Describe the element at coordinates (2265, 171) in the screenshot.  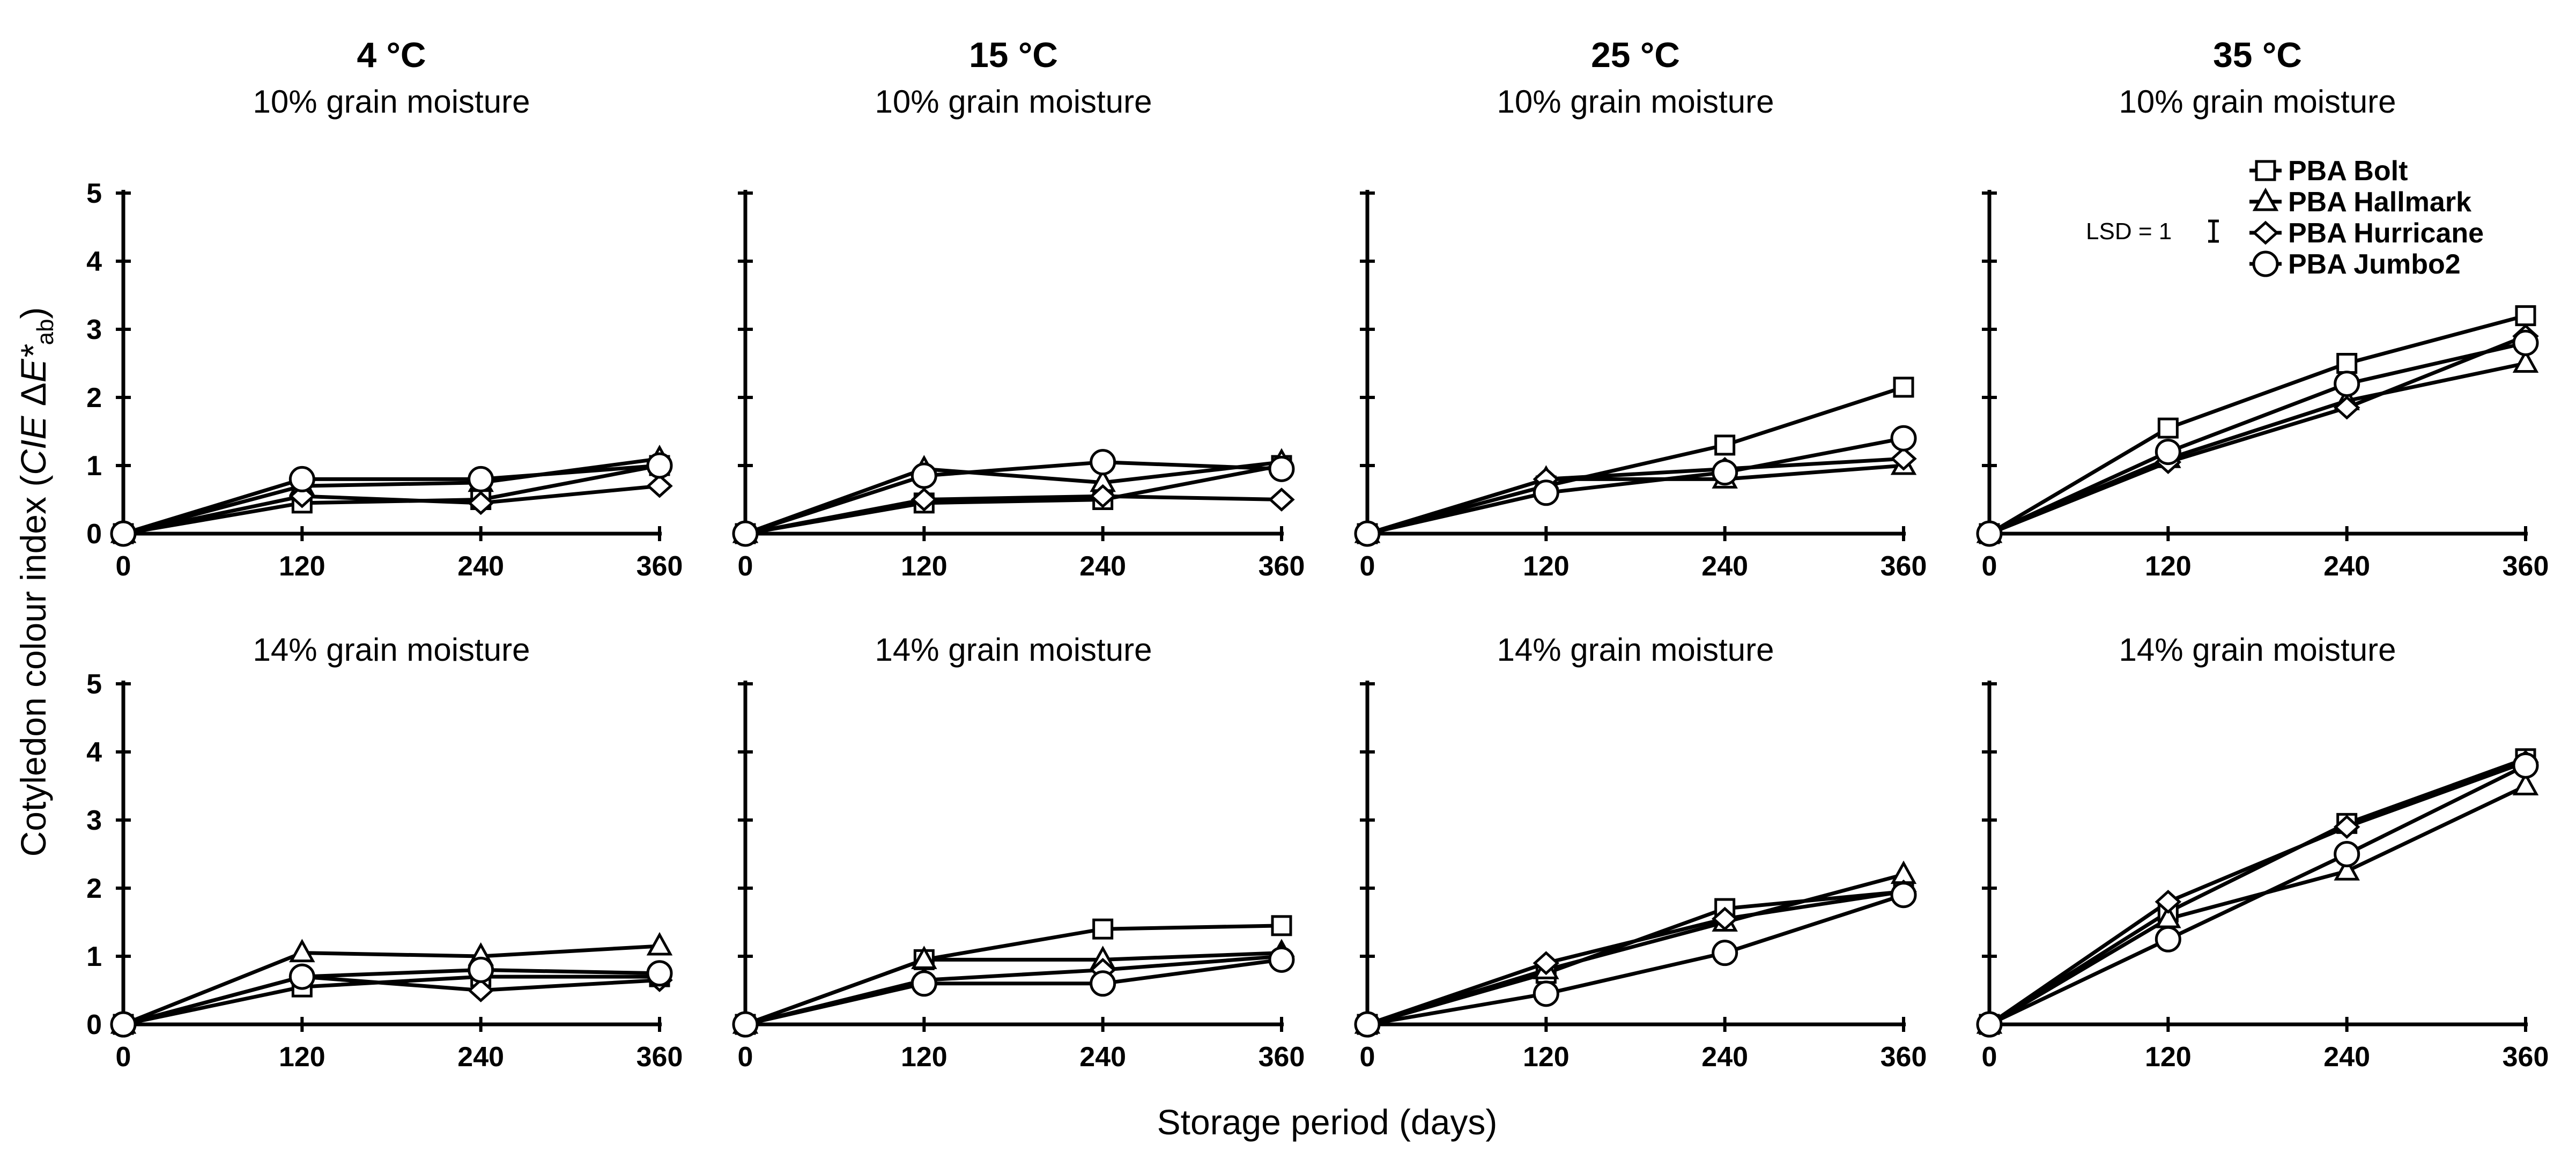
I see `legend-marker-square` at that location.